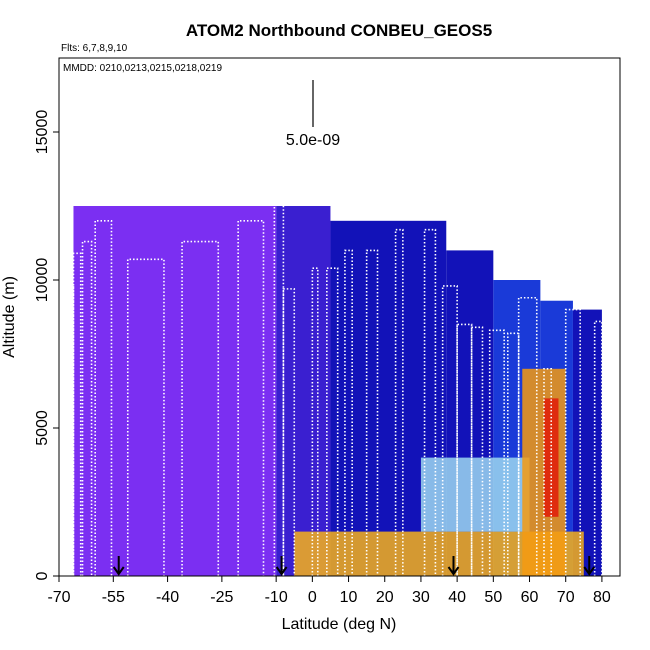 This screenshot has height=650, width=650. Describe the element at coordinates (530, 597) in the screenshot. I see `x-tick-label: 60` at that location.